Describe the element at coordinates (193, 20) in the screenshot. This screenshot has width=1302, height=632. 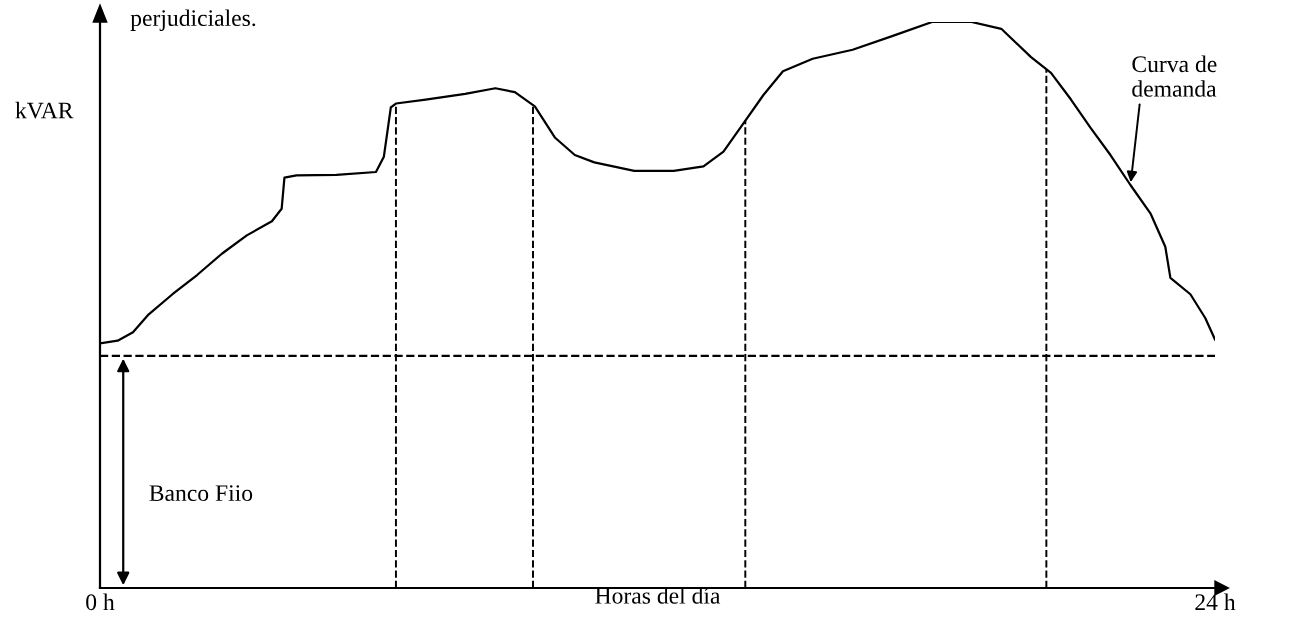
I see `annotation: perjudiciales.` at that location.